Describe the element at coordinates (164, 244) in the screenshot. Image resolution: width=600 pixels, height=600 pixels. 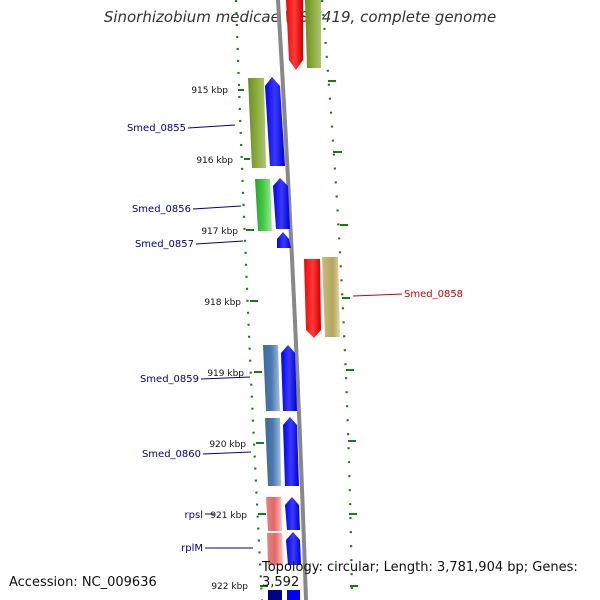
I see `gene-label-smed-0857: Smed_0857` at that location.